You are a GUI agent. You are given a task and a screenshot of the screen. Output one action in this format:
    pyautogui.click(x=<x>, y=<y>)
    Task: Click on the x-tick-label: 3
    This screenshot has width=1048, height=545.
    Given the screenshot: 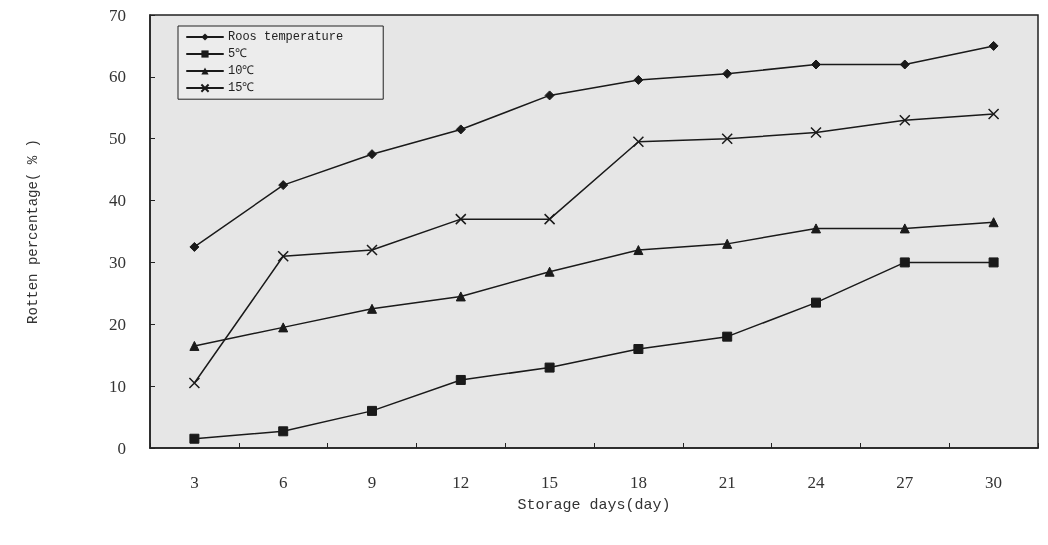 What is the action you would take?
    pyautogui.click(x=194, y=482)
    